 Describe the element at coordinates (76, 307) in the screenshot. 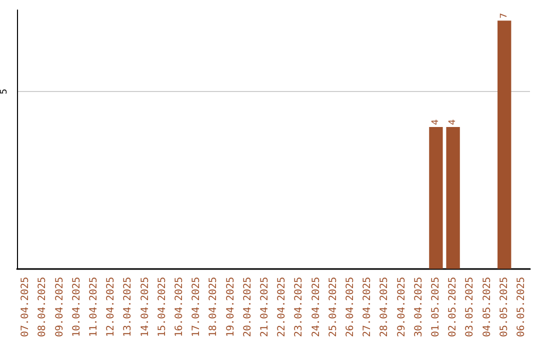

I see `x-tick-label: 10.04.2025` at that location.